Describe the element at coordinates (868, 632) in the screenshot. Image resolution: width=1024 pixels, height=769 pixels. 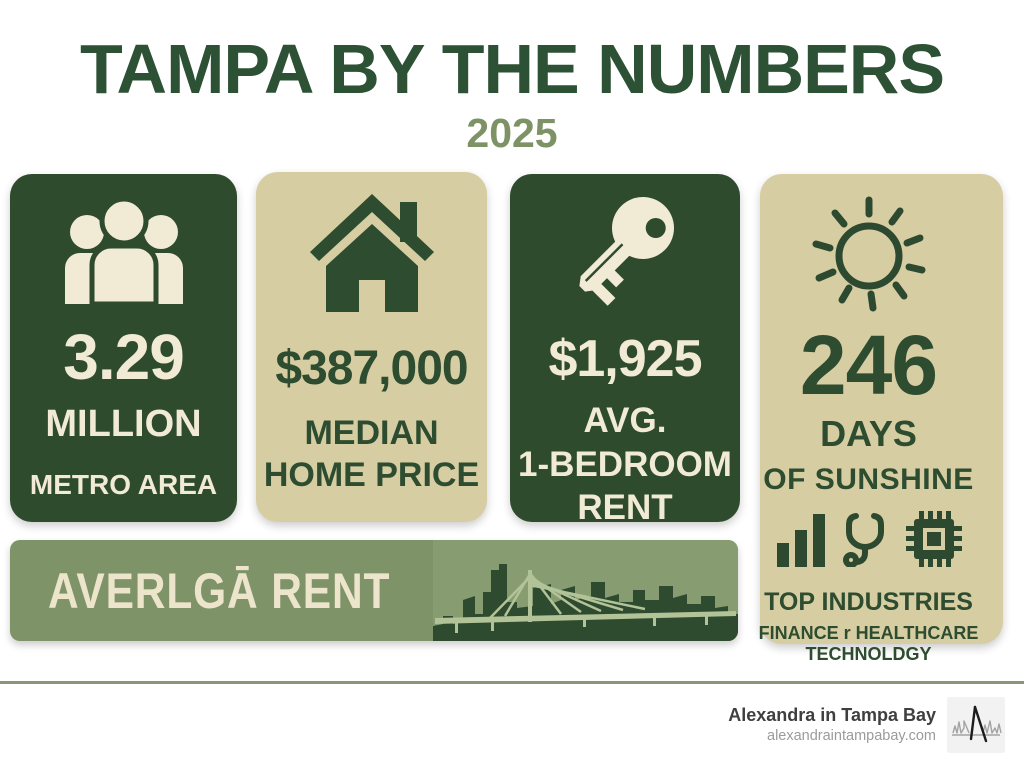
I see `industries-line-1: FINANCE r HEALTHCARE` at that location.